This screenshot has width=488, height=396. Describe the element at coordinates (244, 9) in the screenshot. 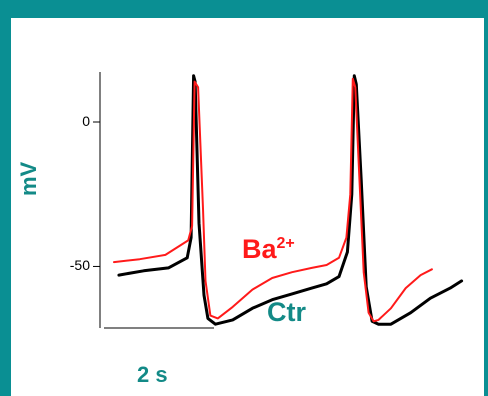

I see `frame-top-bar` at that location.